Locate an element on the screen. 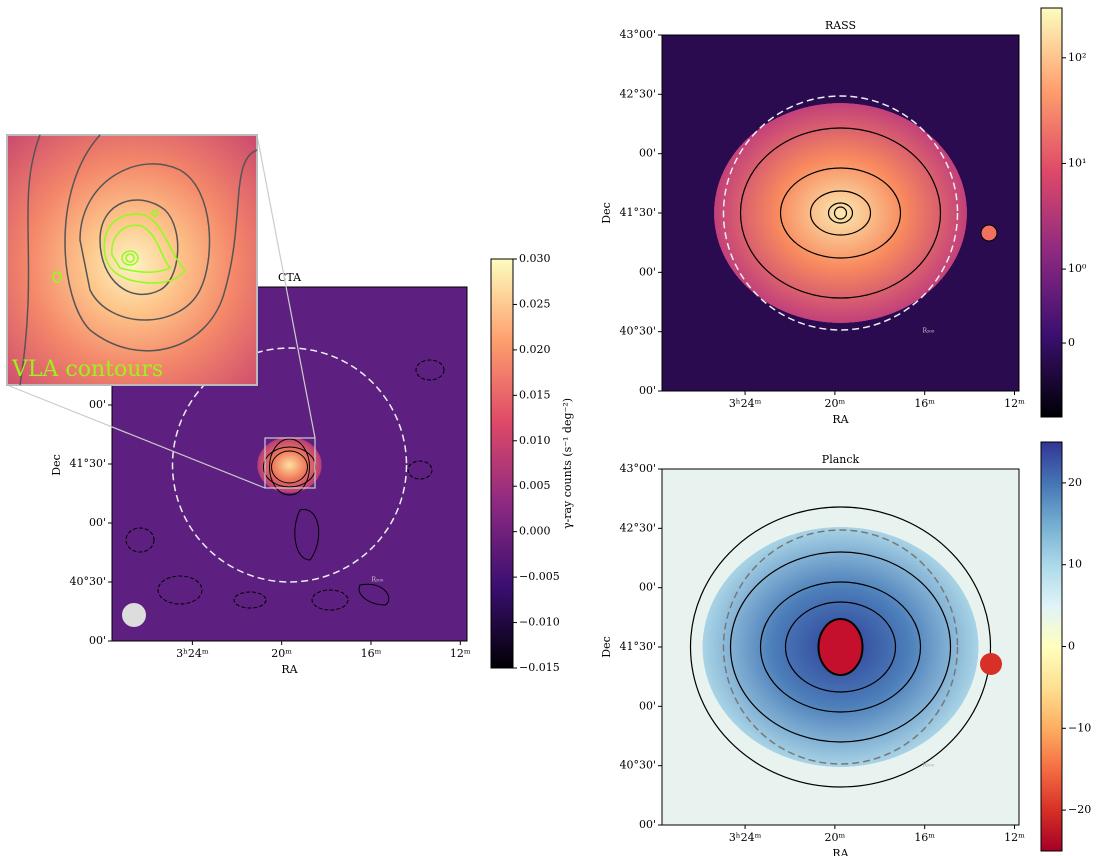  zoom-box is located at coordinates (290, 463).